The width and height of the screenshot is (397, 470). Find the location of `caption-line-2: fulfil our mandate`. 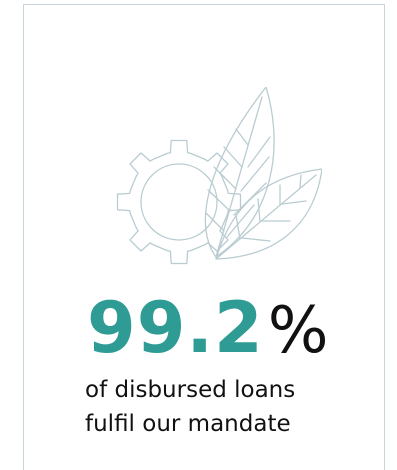

caption-line-2: fulfil our mandate is located at coordinates (188, 424).